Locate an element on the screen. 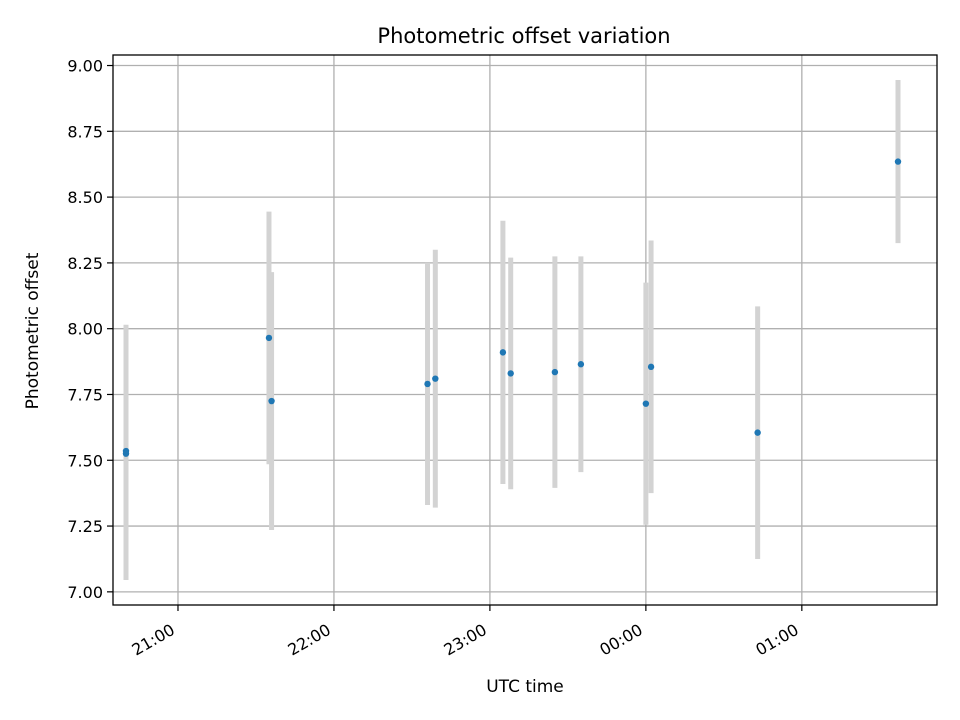  y-tick-label: 7.00 is located at coordinates (85, 592).